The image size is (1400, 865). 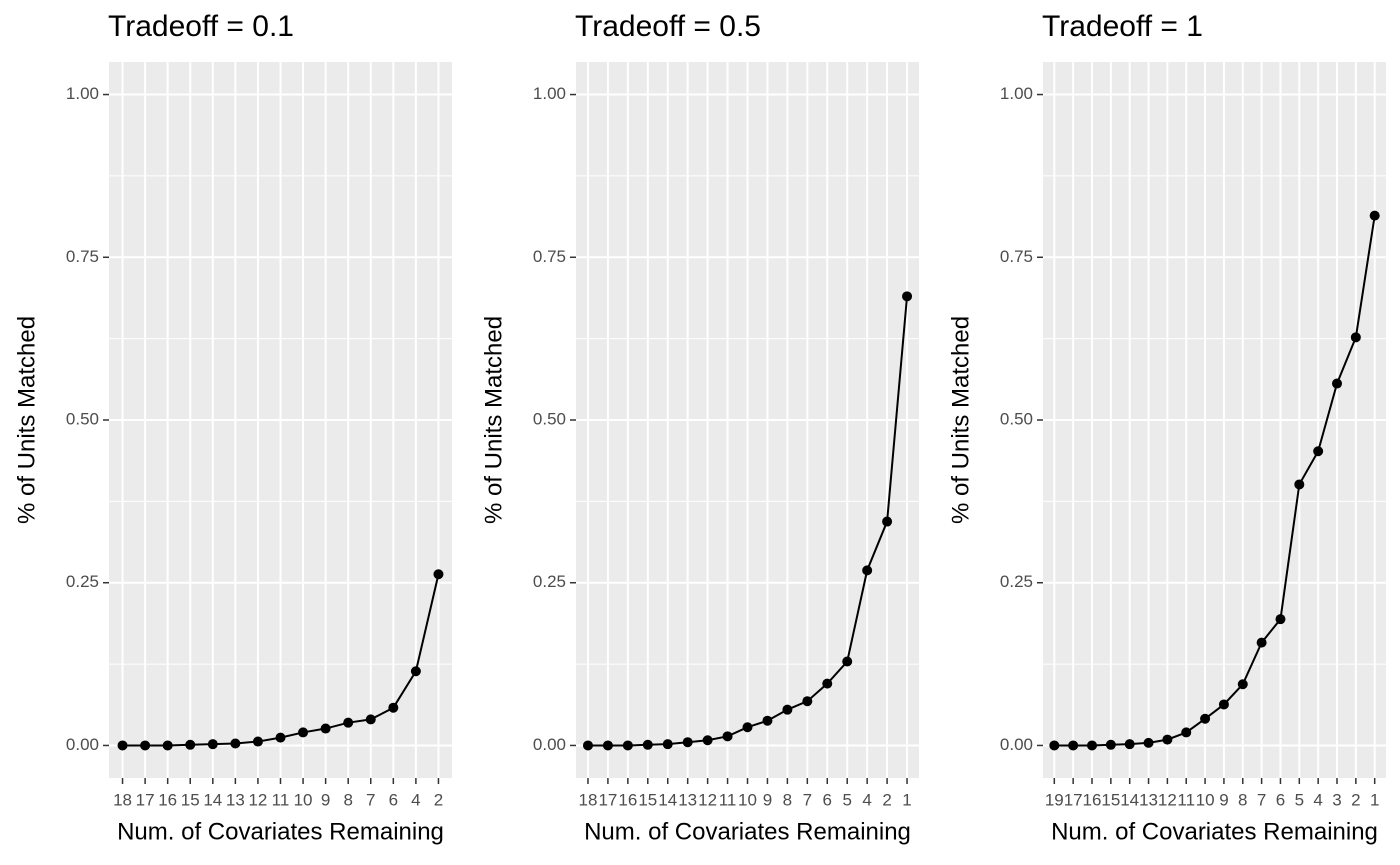 I want to click on chart-title: Tradeoff = 0.5, so click(x=668, y=26).